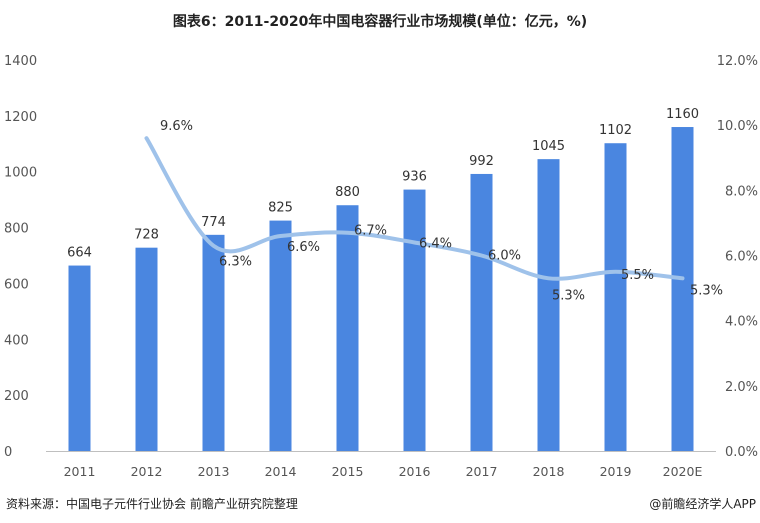  I want to click on bar-value-label: 1045, so click(548, 146).